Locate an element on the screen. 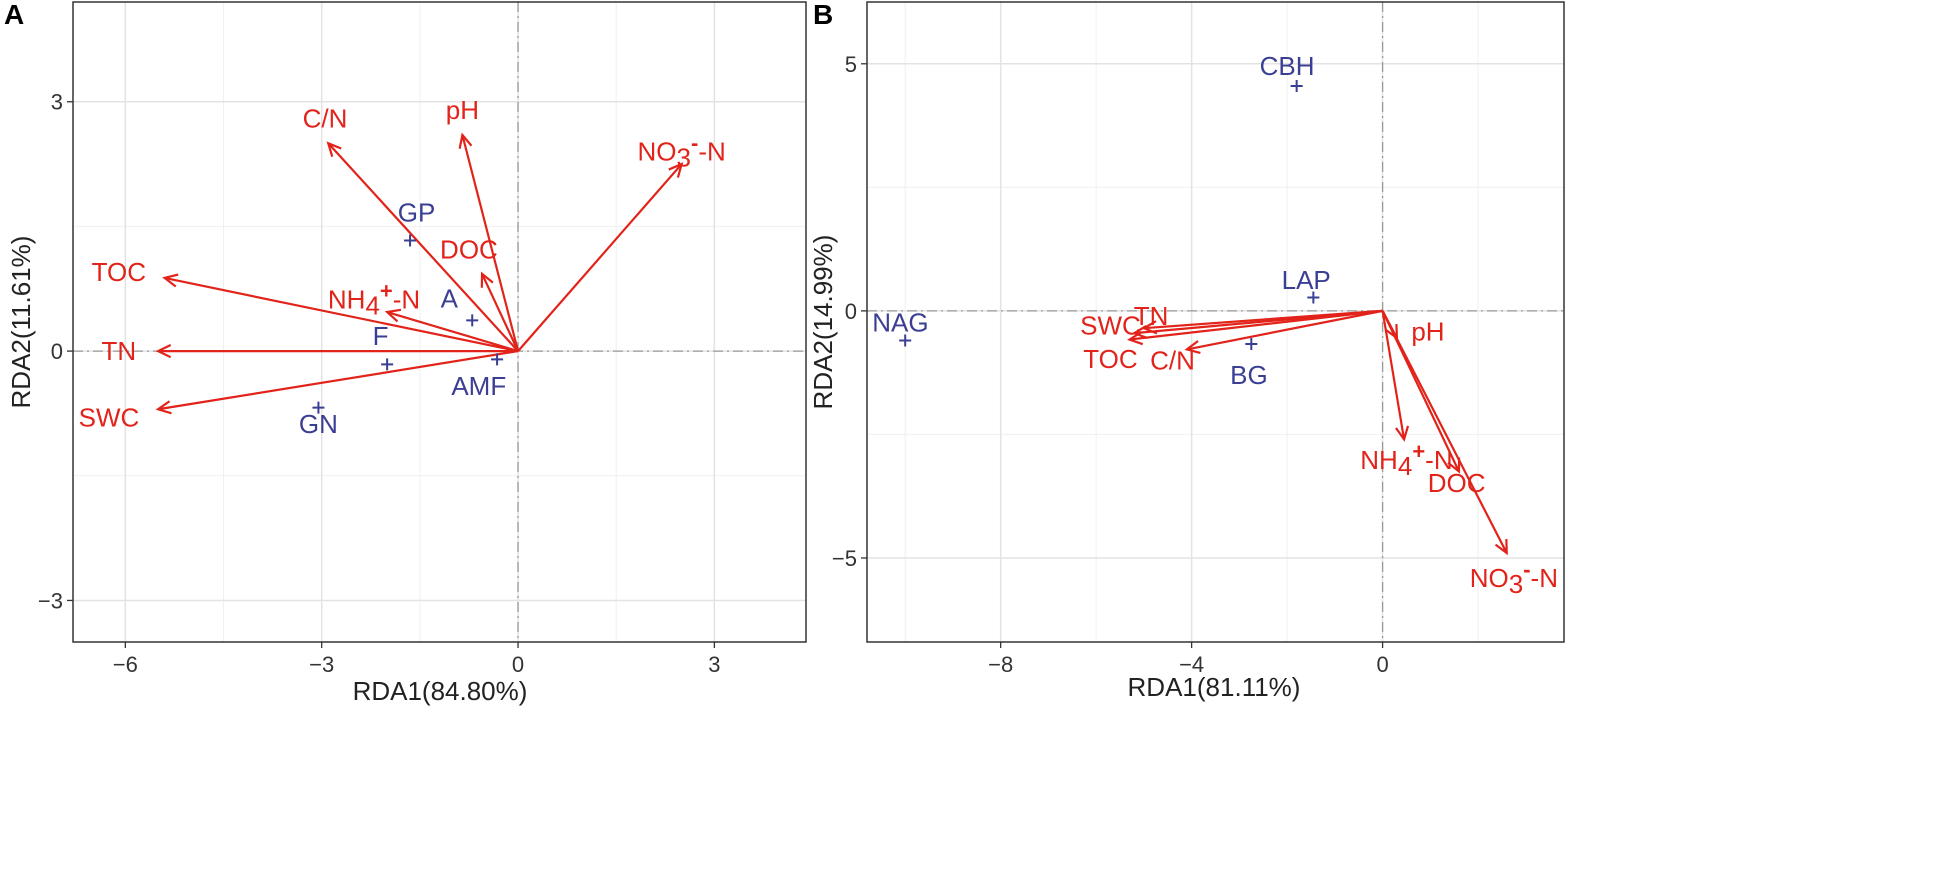 Image resolution: width=1950 pixels, height=891 pixels. point-a is located at coordinates (472, 320).